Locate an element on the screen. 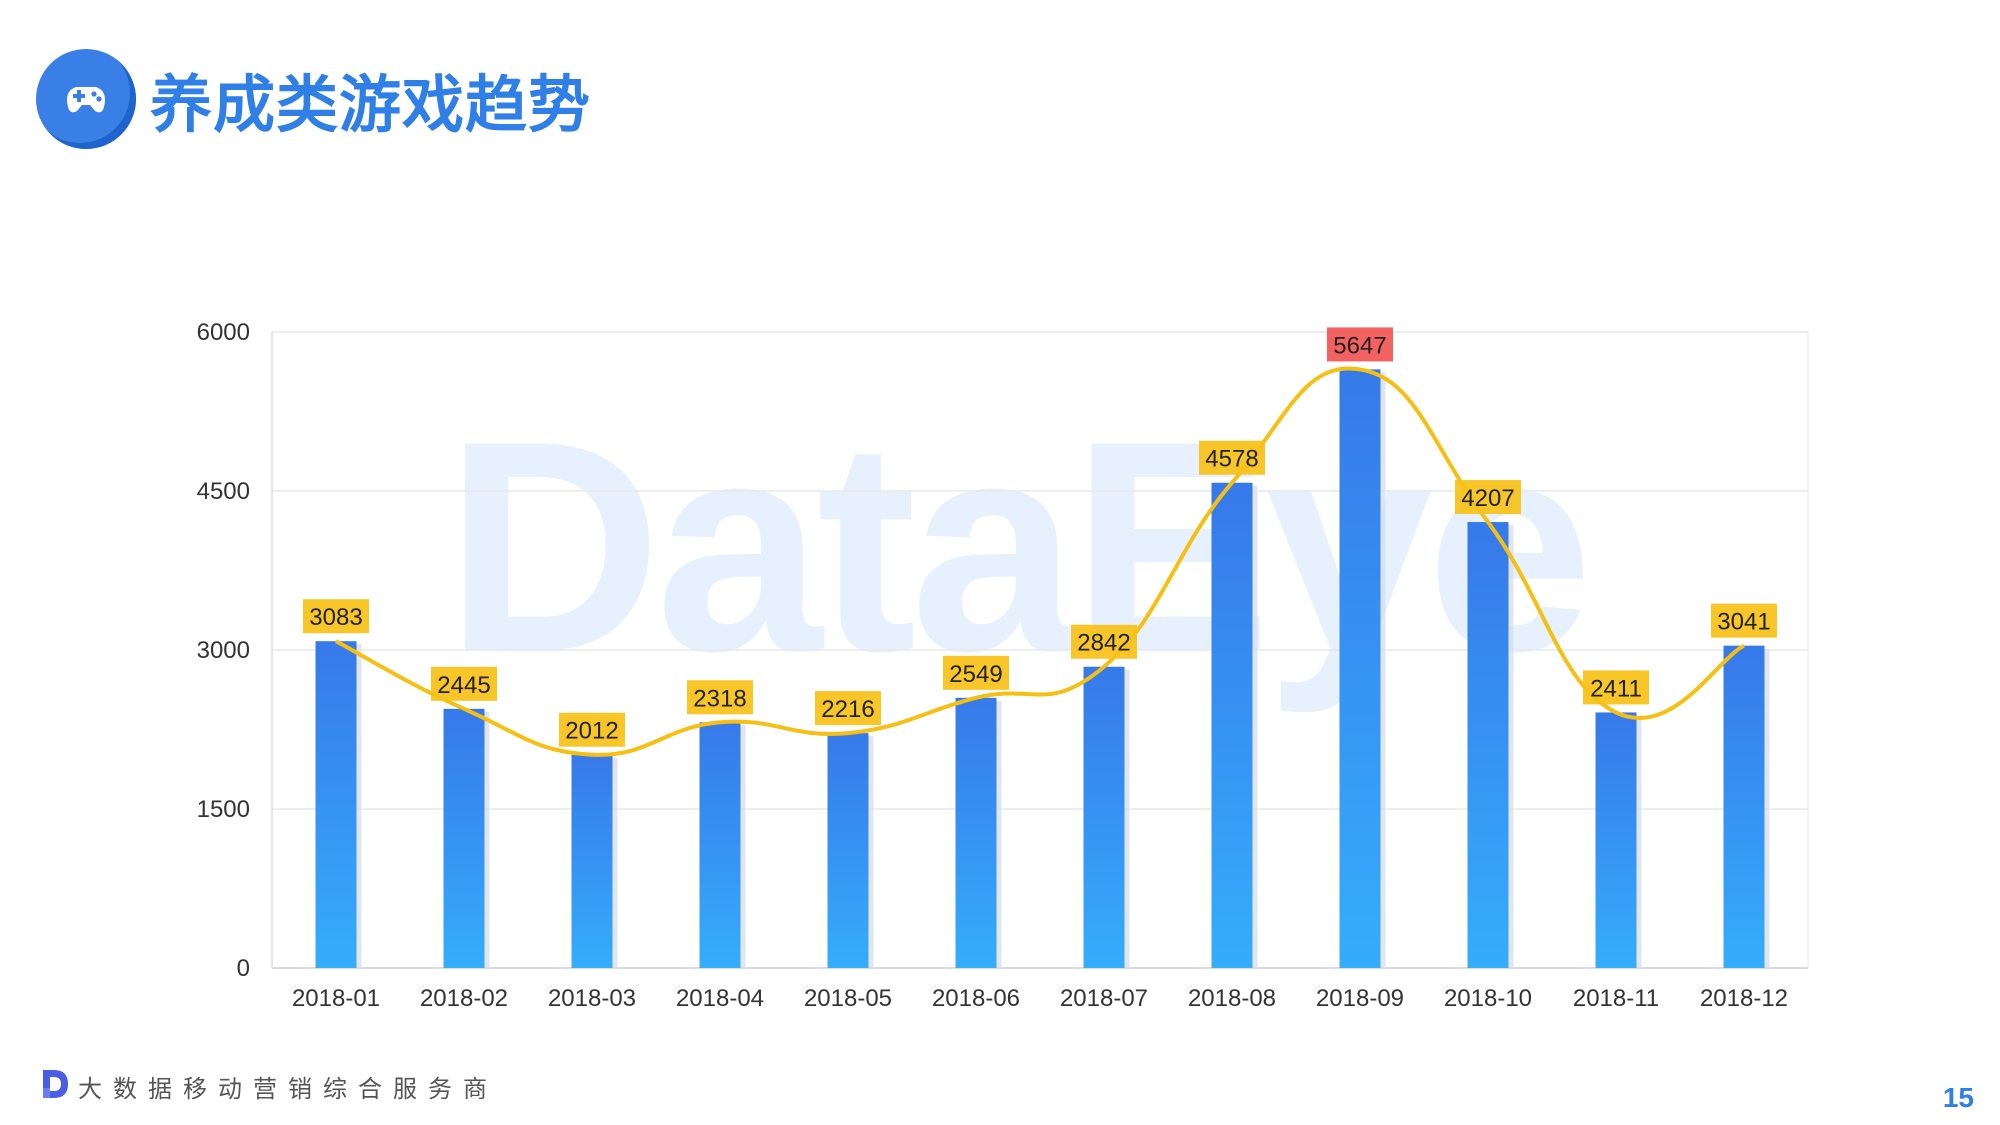  y-tick-label: 3000 is located at coordinates (223, 650).